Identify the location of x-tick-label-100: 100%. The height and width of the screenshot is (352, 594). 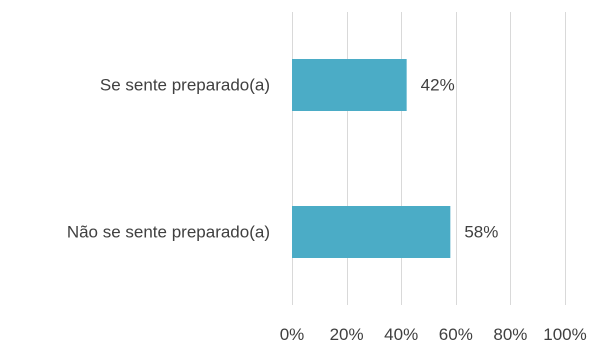
(564, 334).